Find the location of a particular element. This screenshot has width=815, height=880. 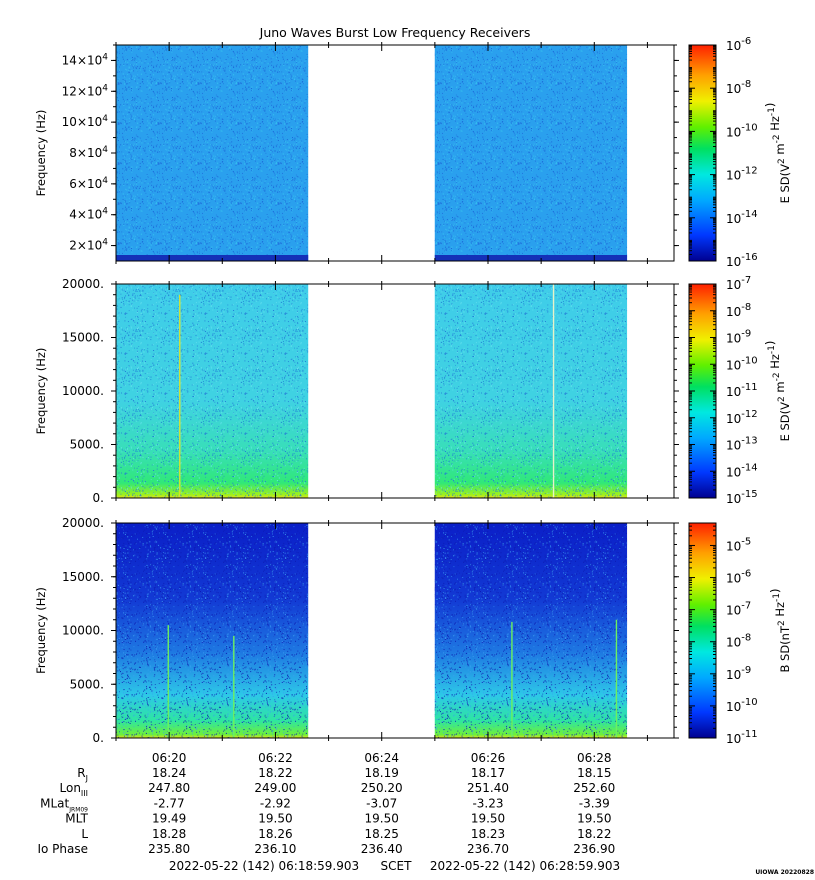

colorbar-tick-exponent: -13 is located at coordinates (749, 441).